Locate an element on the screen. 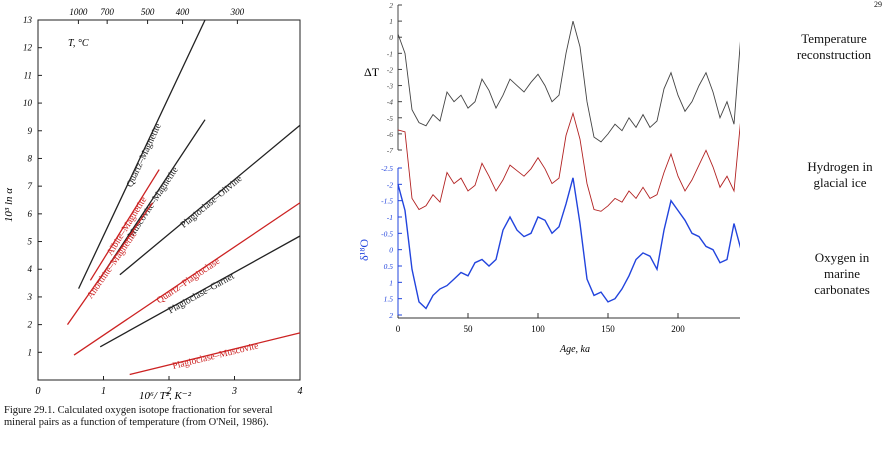 This screenshot has height=451, width=892. left-x-tick-label: 4 is located at coordinates (300, 391).